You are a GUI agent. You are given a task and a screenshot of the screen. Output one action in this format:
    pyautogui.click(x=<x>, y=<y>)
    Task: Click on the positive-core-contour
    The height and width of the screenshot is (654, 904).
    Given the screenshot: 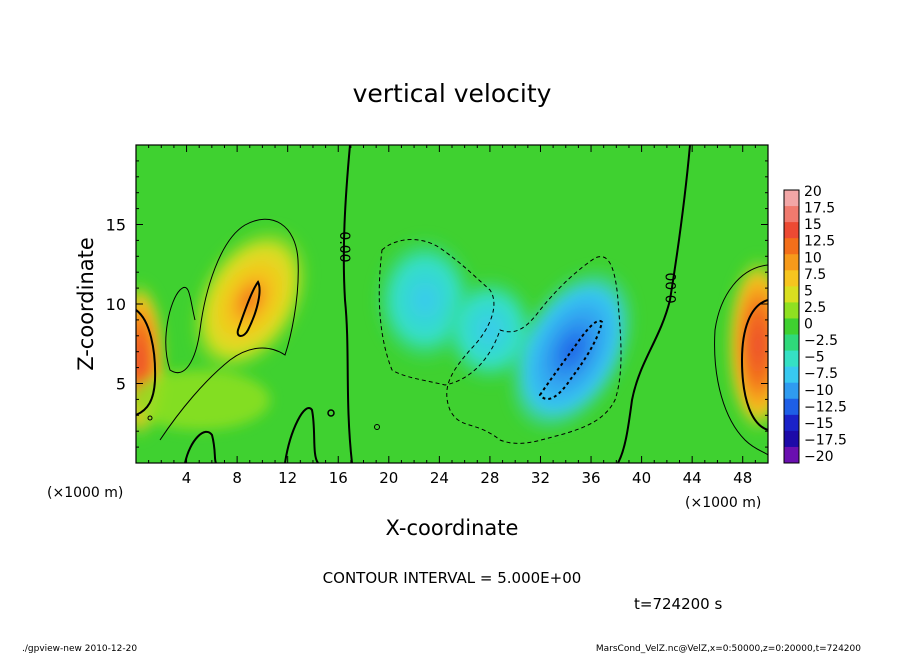 What is the action you would take?
    pyautogui.click(x=248, y=308)
    